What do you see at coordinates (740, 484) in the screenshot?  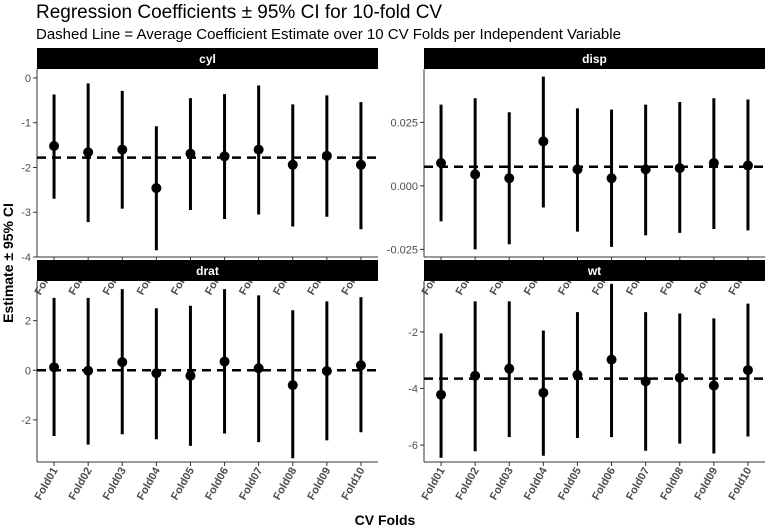 I see `x-tick-label-wt: Fold10` at bounding box center [740, 484].